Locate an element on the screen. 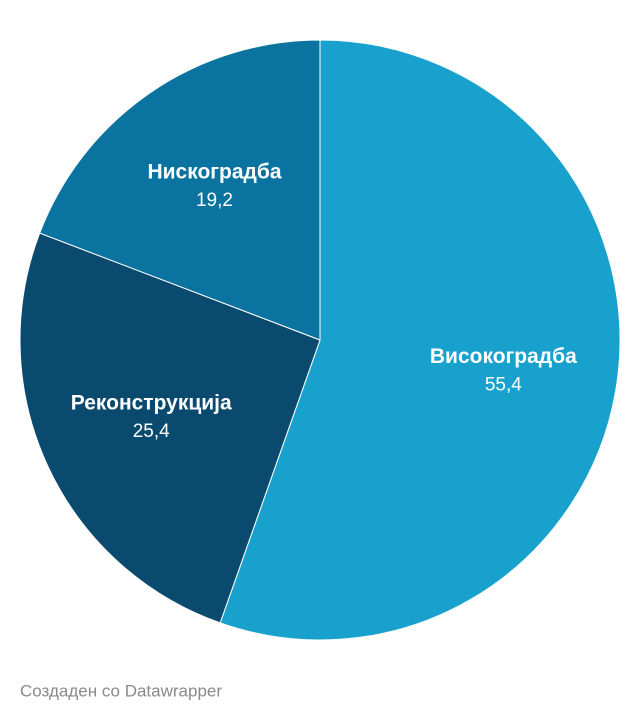 The image size is (640, 726). slice-label: Нискоградба is located at coordinates (214, 171).